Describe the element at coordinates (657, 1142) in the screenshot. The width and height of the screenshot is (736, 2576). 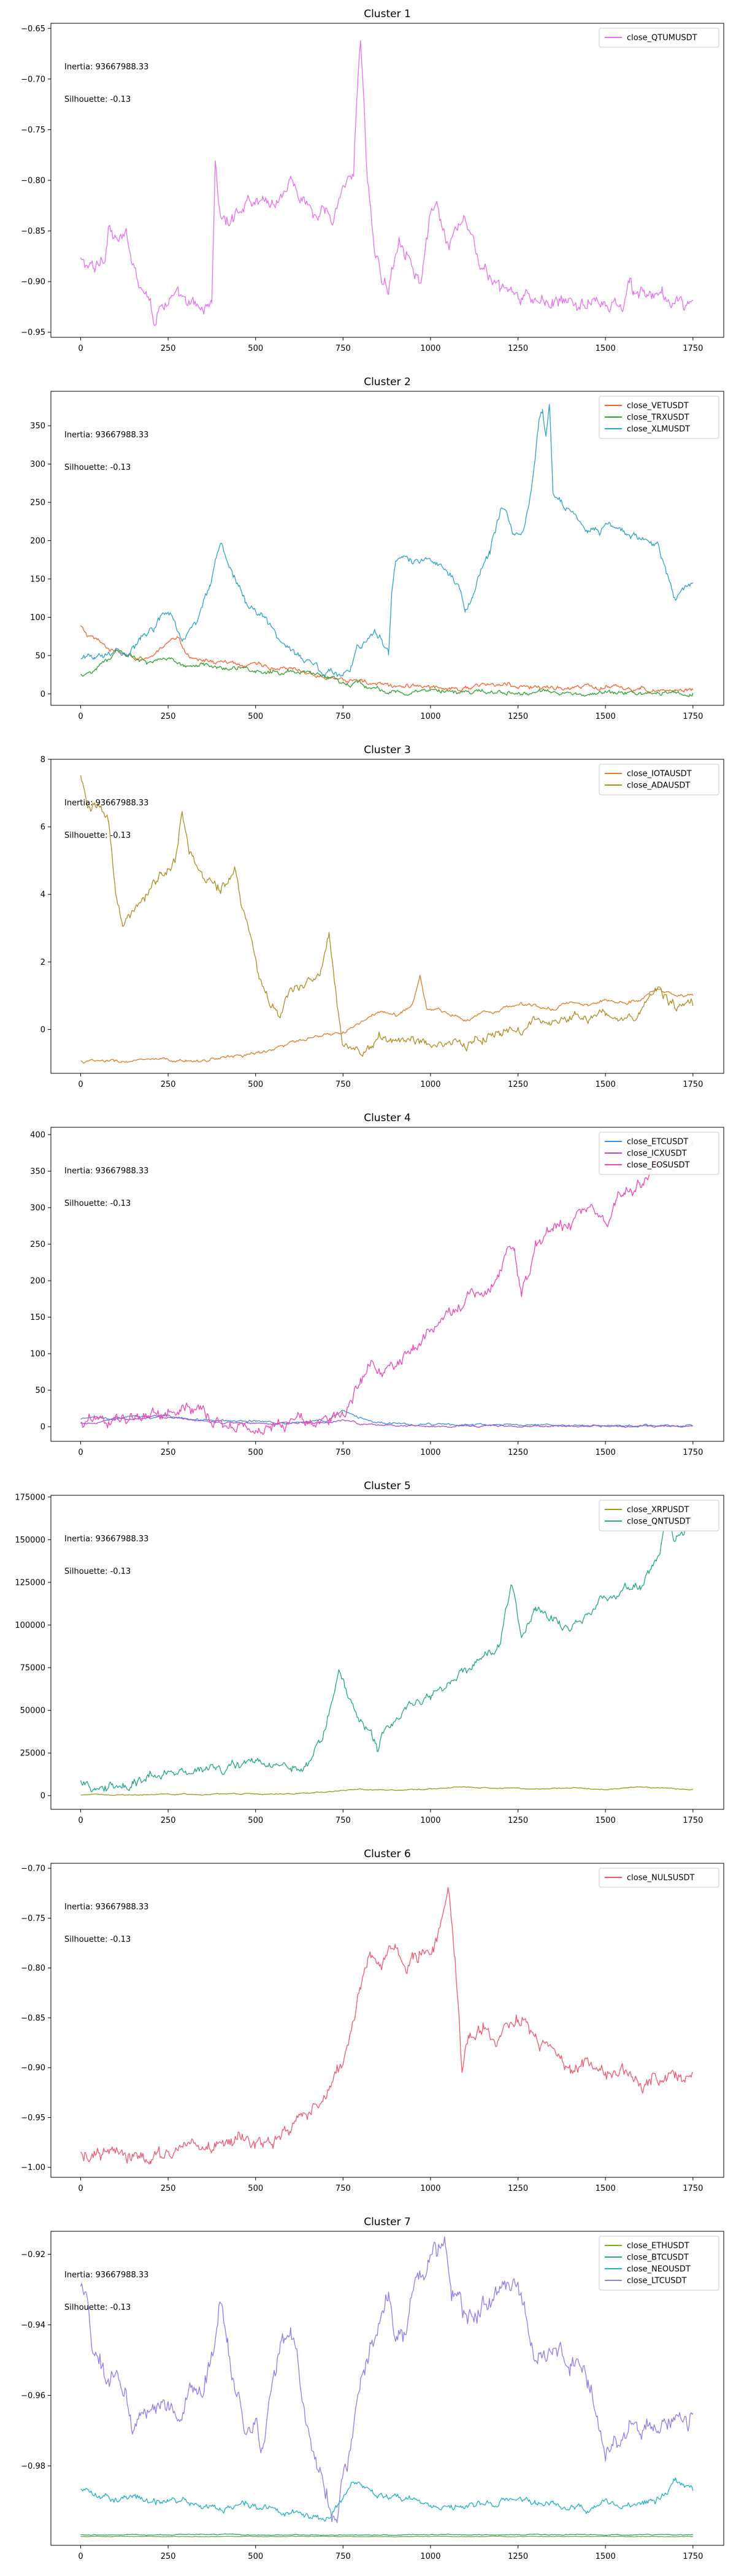
I see `legend-label: close_ETCUSDT` at that location.